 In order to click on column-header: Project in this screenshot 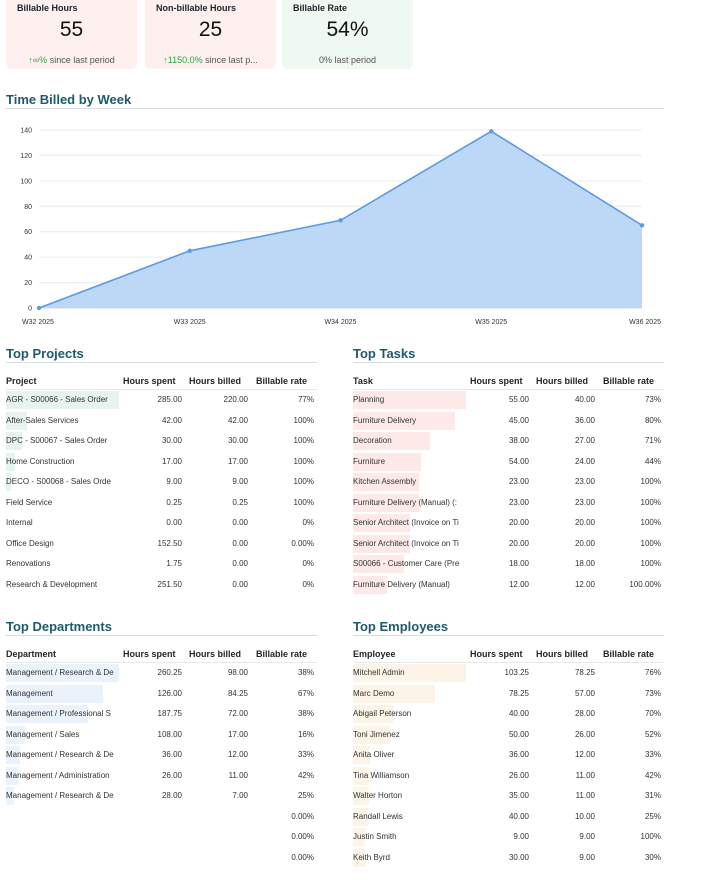, I will do `click(21, 381)`.